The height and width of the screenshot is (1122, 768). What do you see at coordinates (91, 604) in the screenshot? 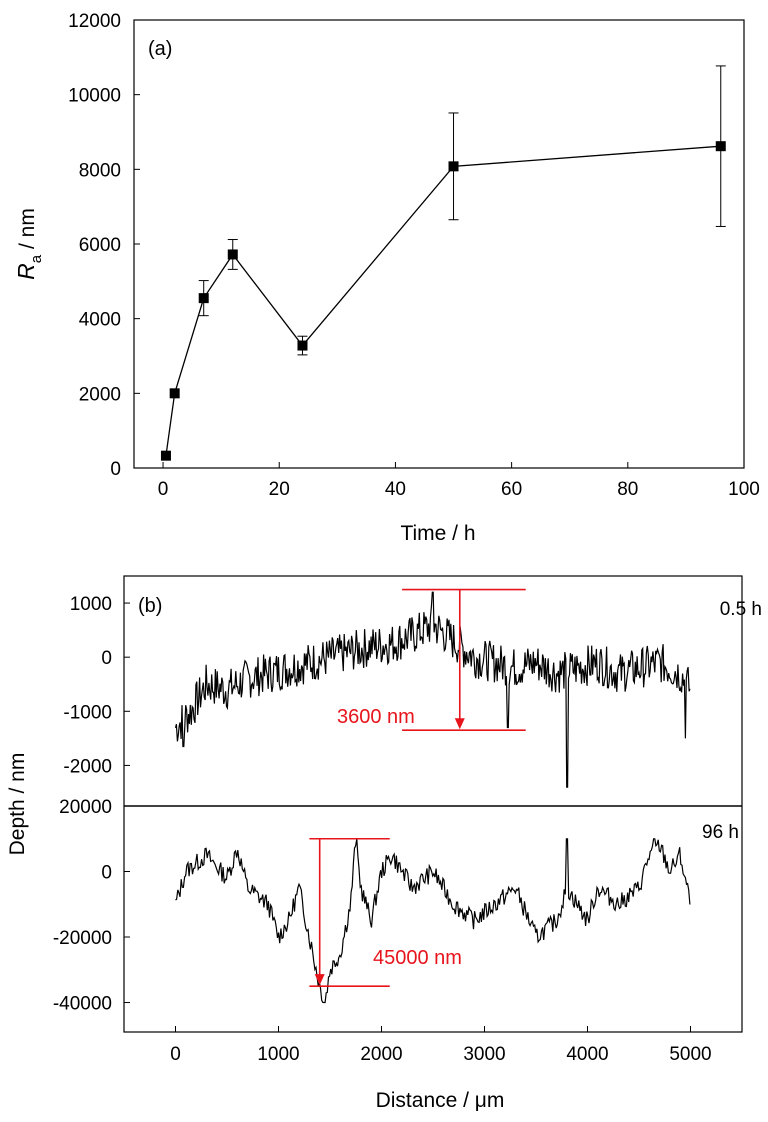
I see `y-tick-label: 1000` at bounding box center [91, 604].